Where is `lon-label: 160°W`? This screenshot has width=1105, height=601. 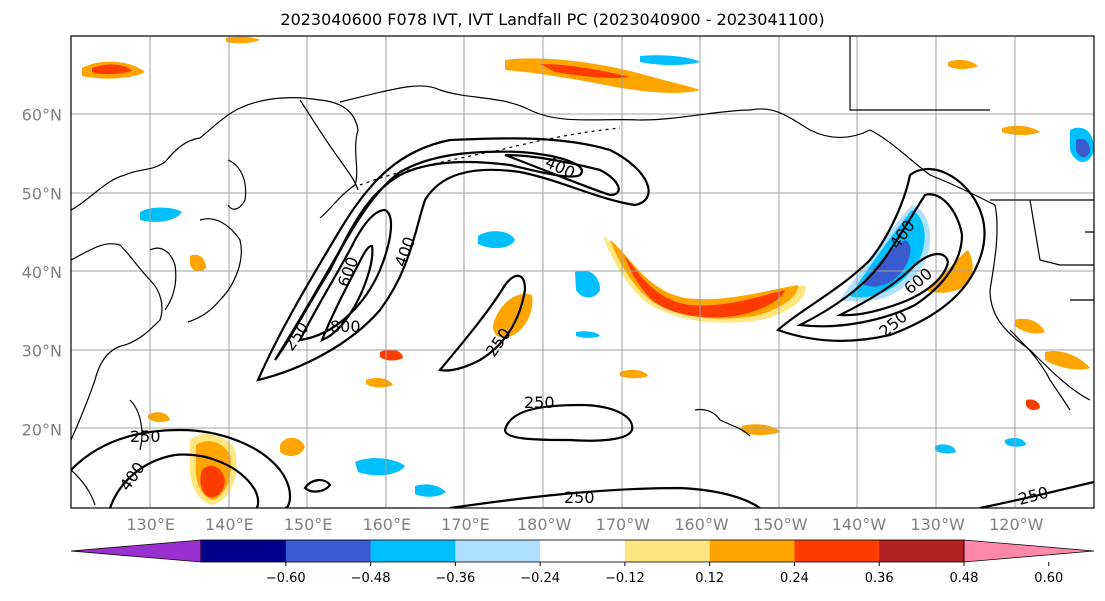 lon-label: 160°W is located at coordinates (701, 524).